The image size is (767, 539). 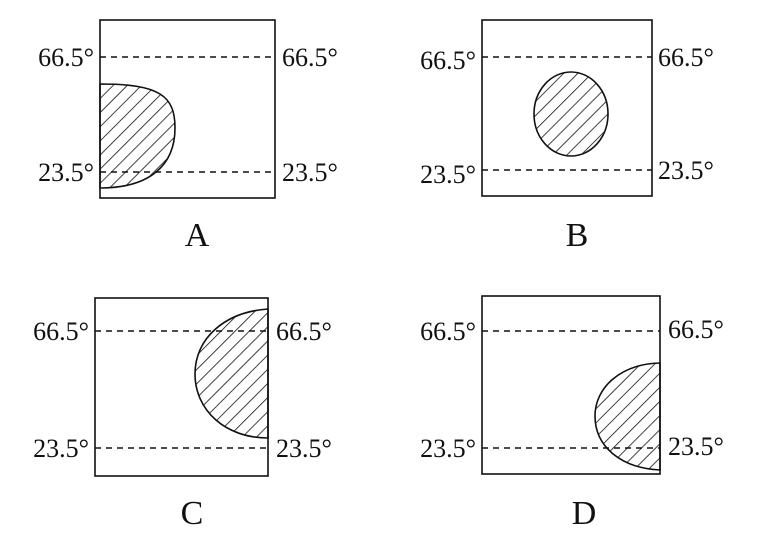 What do you see at coordinates (66, 172) in the screenshot?
I see `panel-a-left-bottom-label: 23.5°` at bounding box center [66, 172].